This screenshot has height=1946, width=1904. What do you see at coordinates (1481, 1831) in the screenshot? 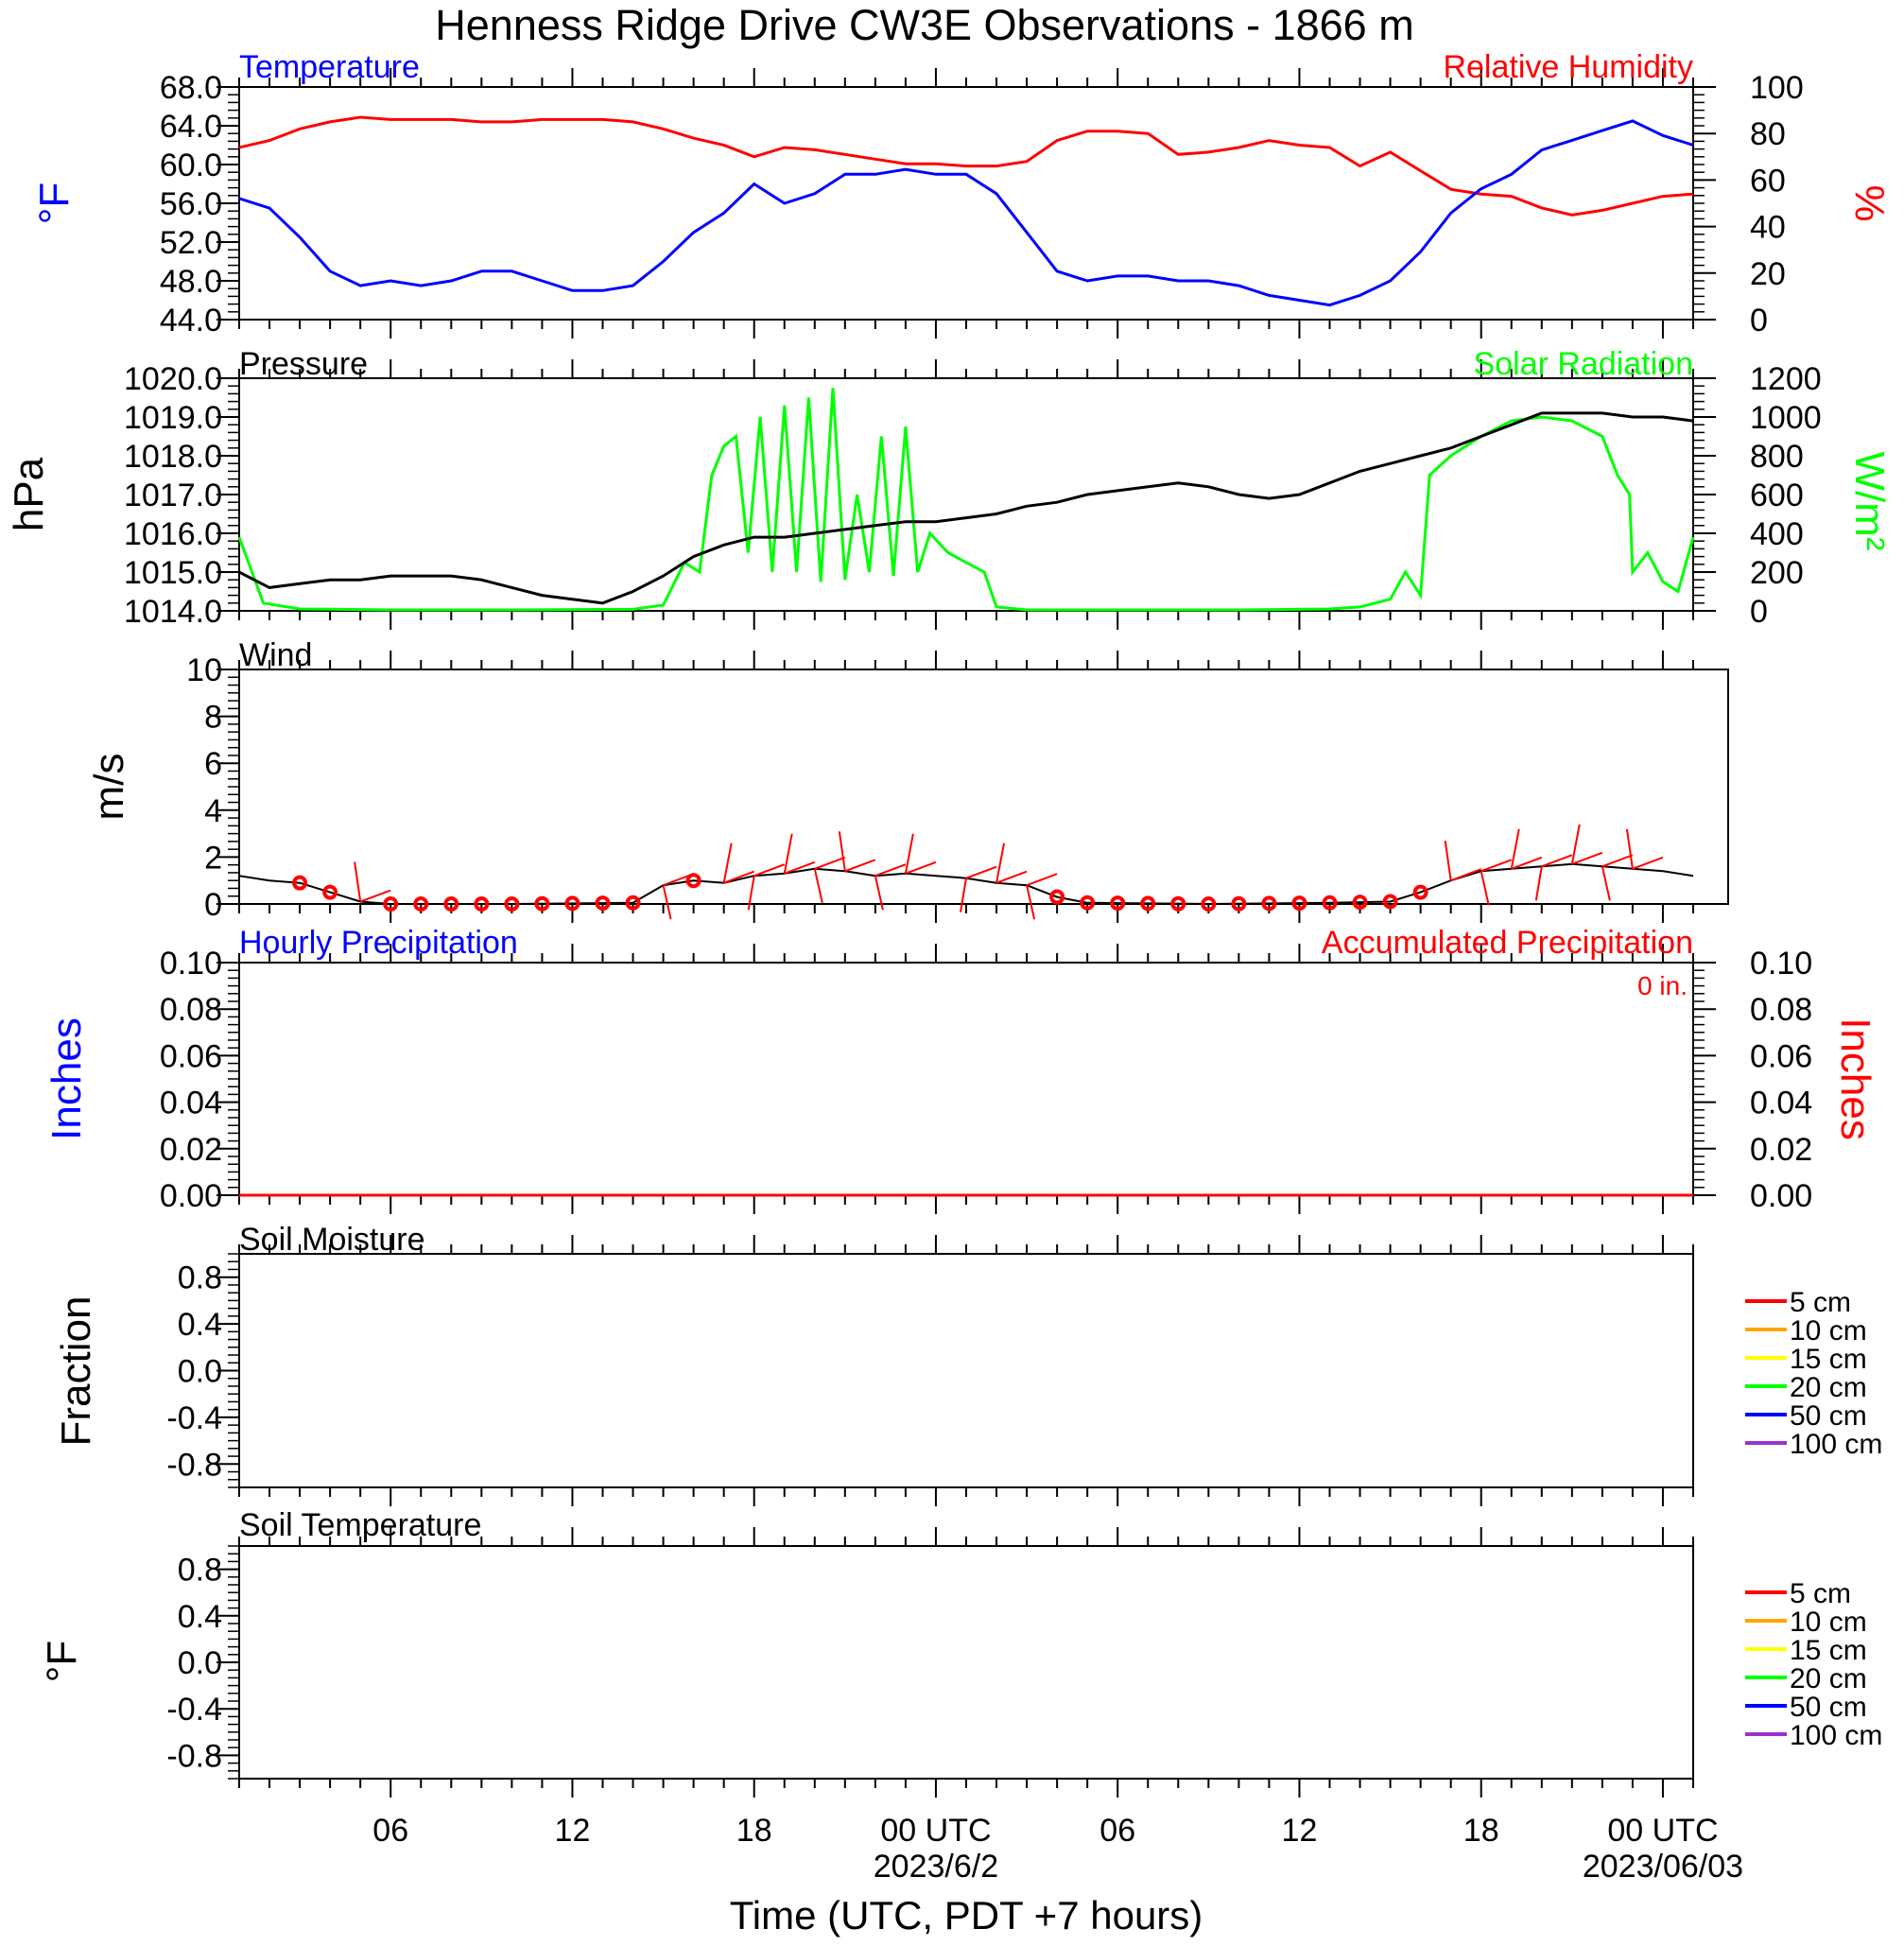
I see `x-tick-label: 18` at bounding box center [1481, 1831].